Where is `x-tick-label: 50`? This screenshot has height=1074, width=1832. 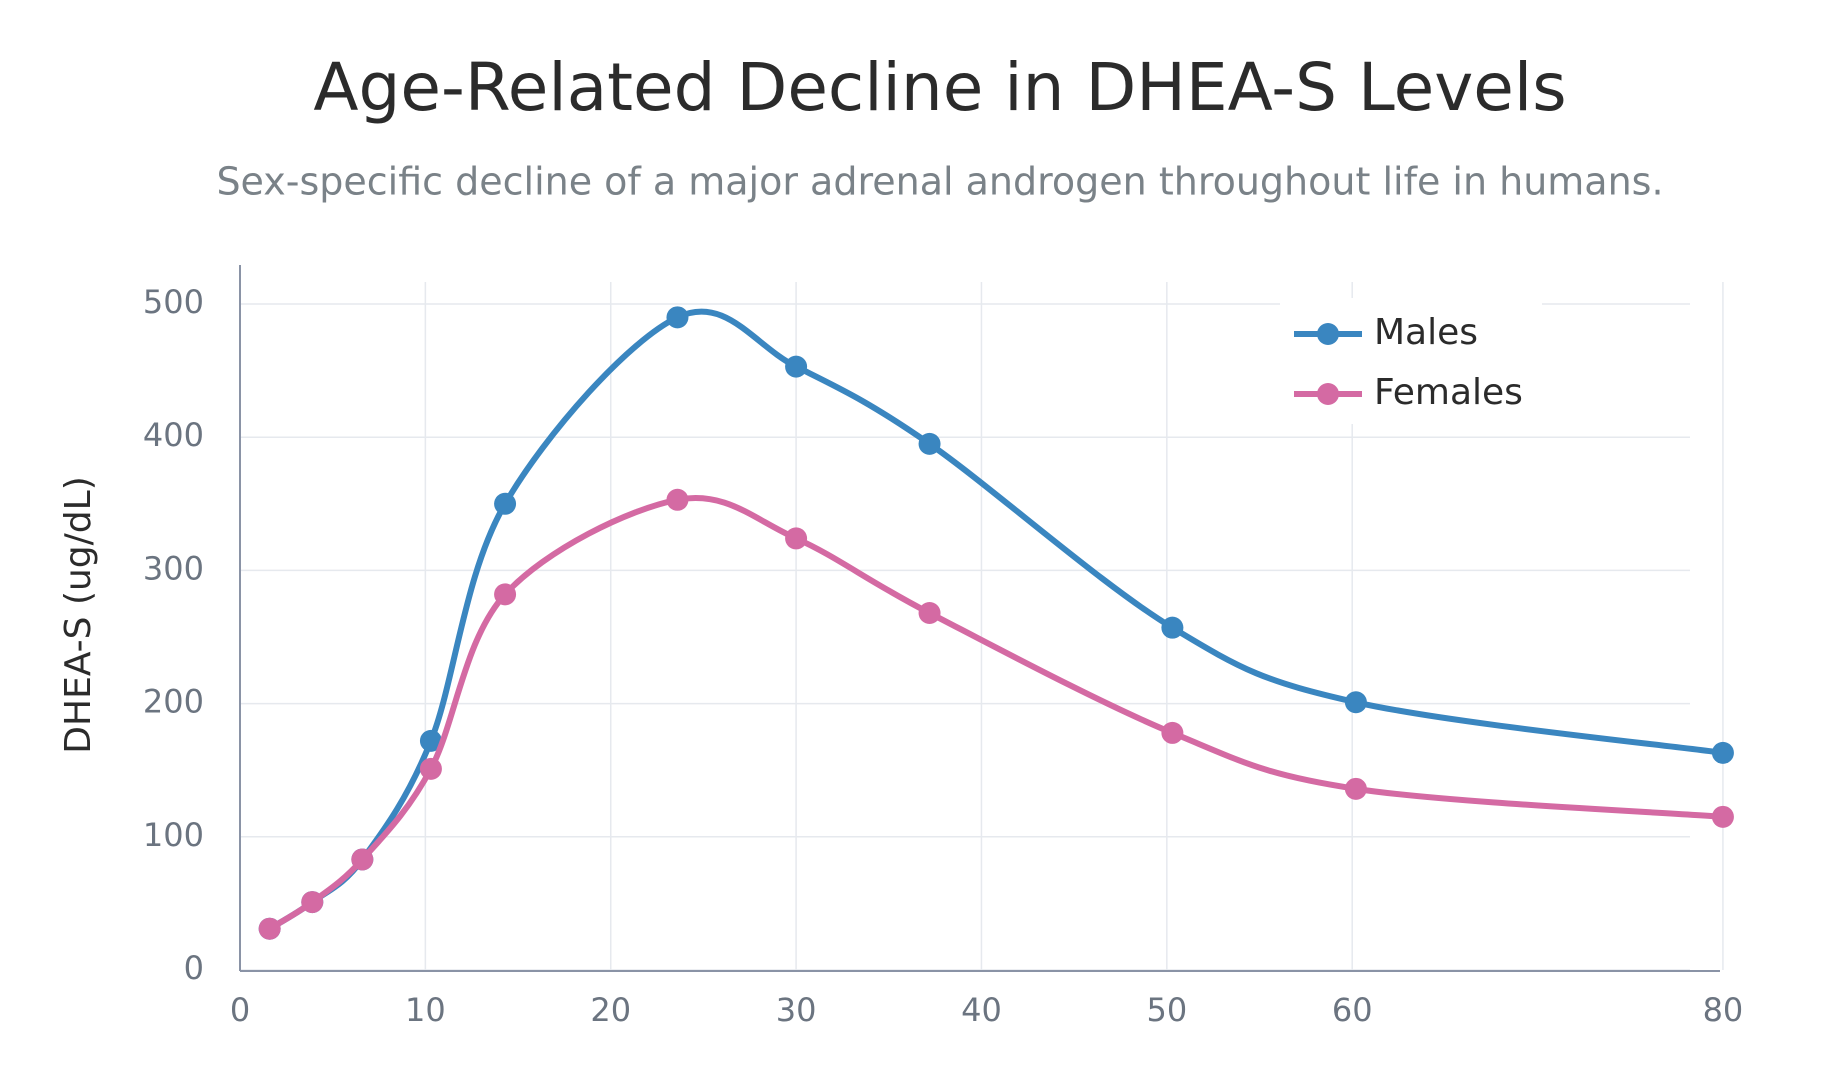 x-tick-label: 50 is located at coordinates (1166, 1010).